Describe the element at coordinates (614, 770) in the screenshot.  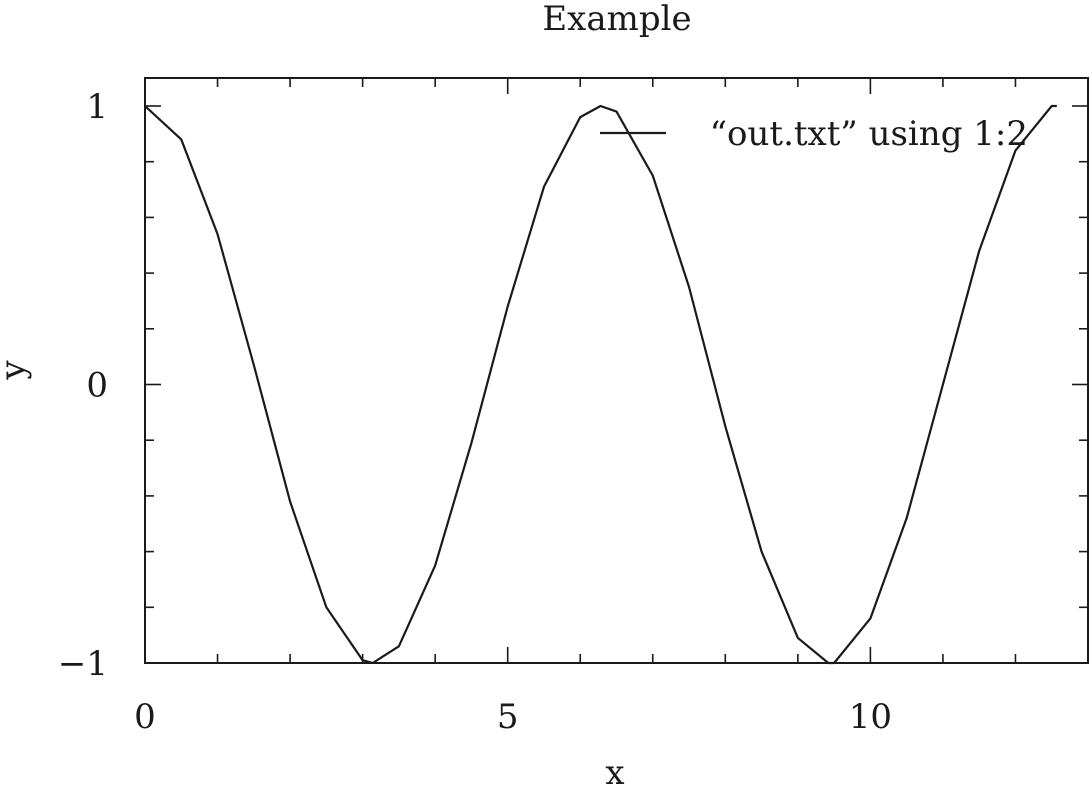
I see `x-axis-label: x` at that location.